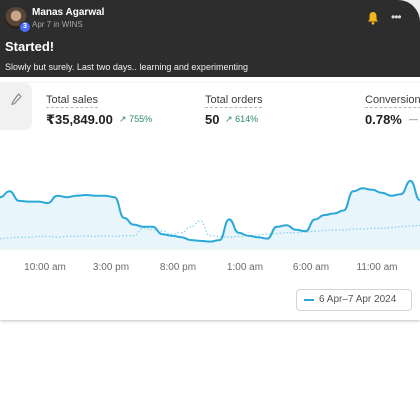  Describe the element at coordinates (210, 230) in the screenshot. I see `series-line-comparison` at that location.